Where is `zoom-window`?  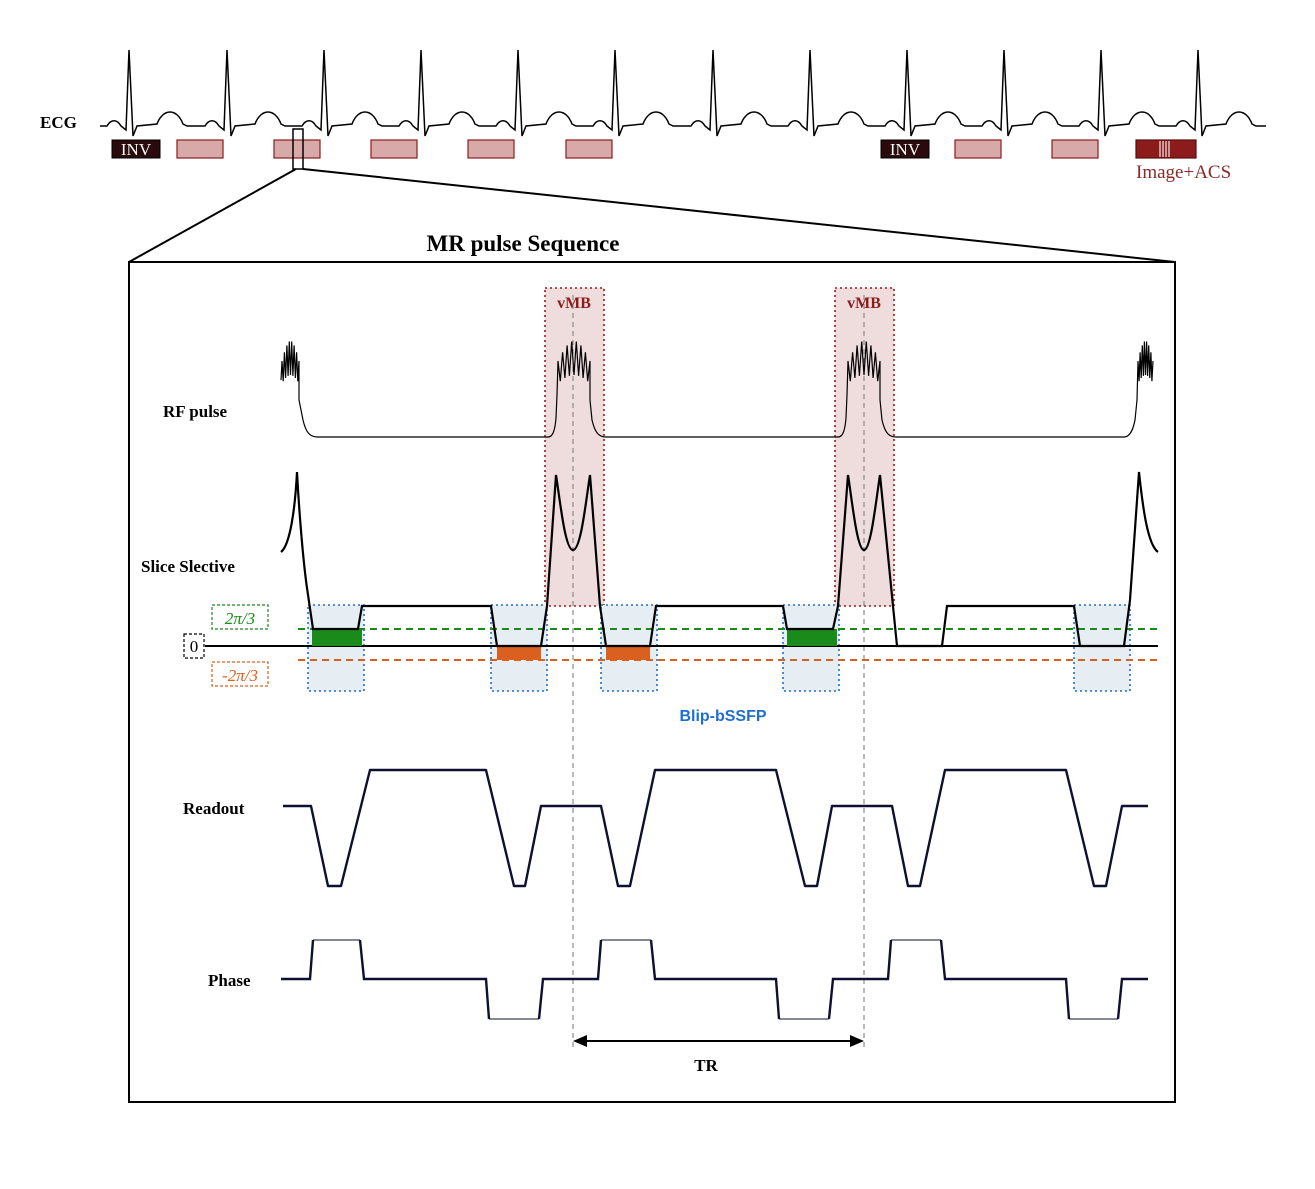 zoom-window is located at coordinates (298, 149).